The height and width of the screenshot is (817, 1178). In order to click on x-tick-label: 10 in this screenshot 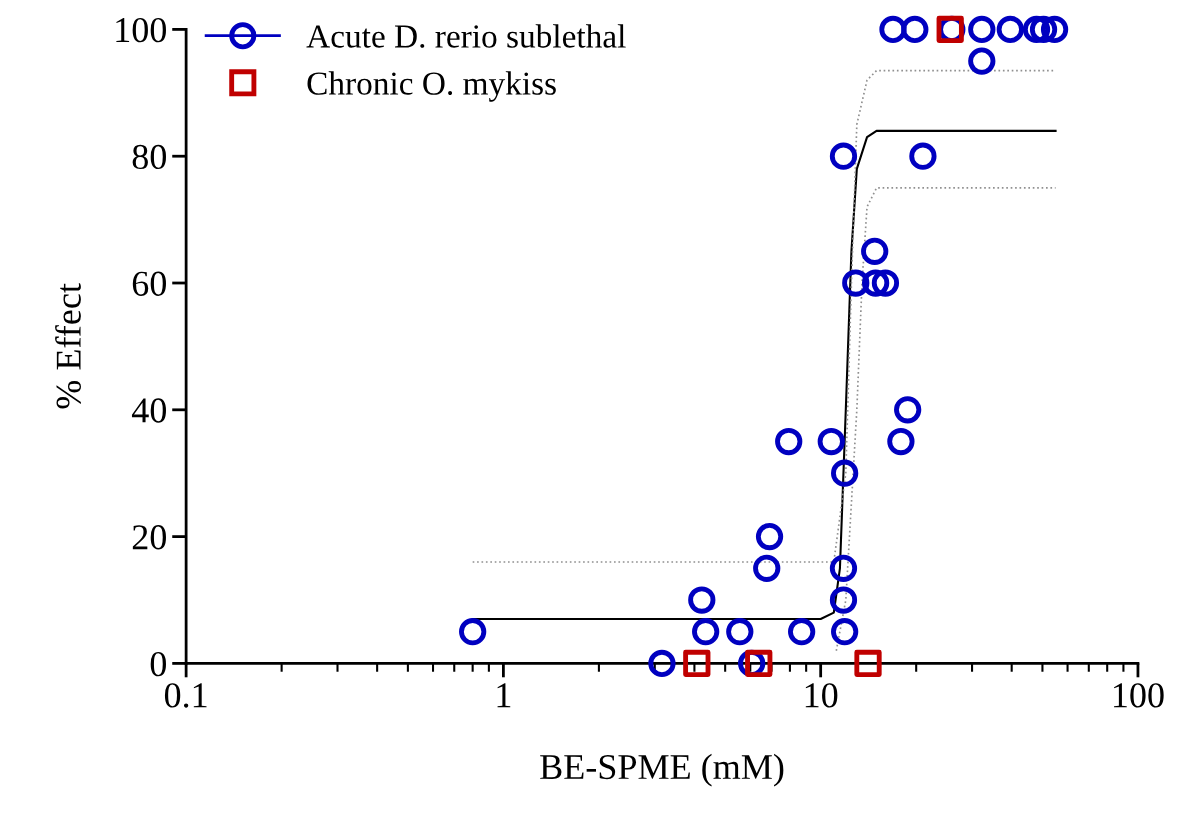, I will do `click(821, 695)`.